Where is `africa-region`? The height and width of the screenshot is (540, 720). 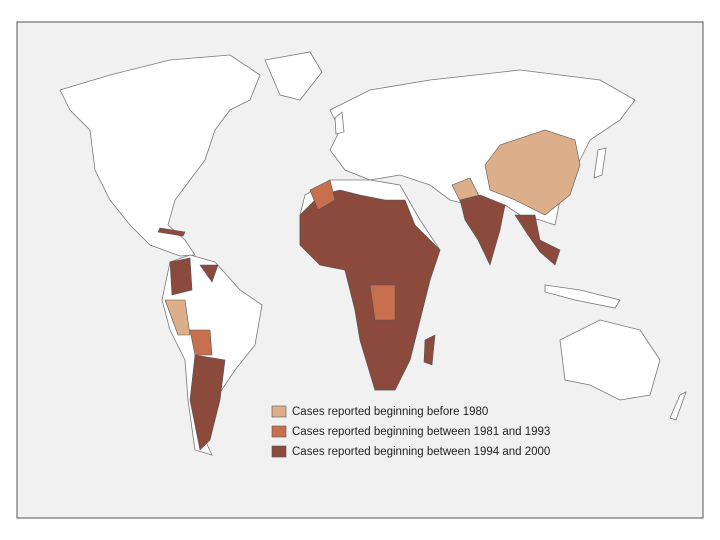
africa-region is located at coordinates (370, 290).